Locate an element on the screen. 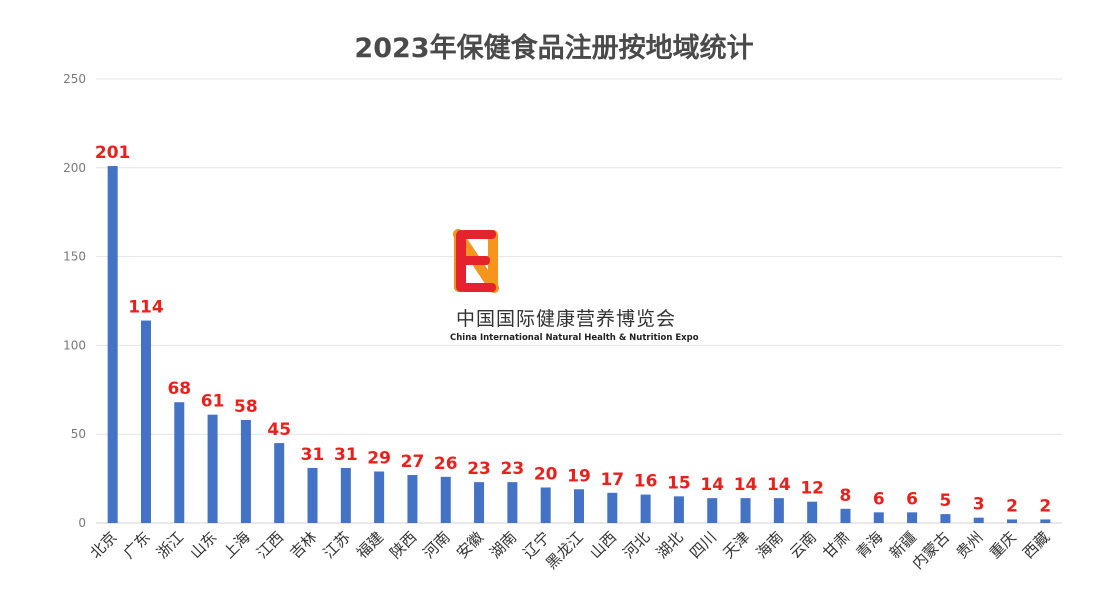 The height and width of the screenshot is (600, 1108). category-label: 重庆 is located at coordinates (1003, 545).